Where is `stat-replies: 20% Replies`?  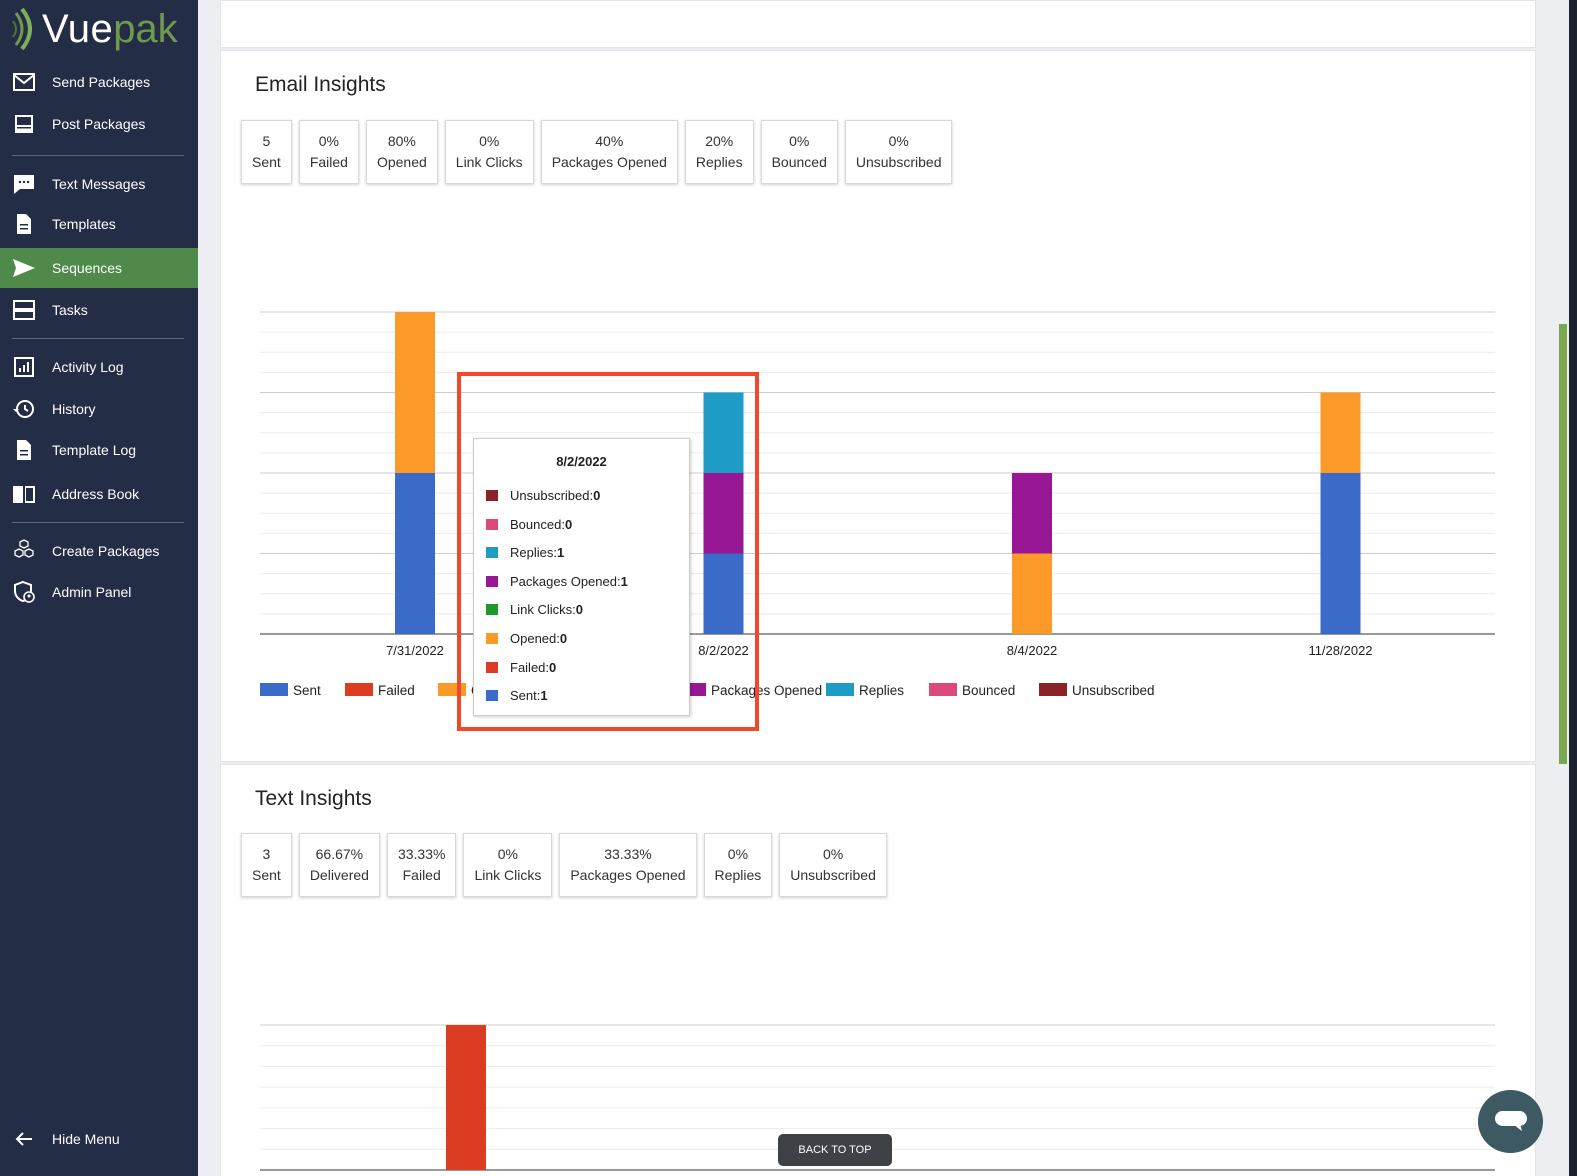 stat-replies: 20% Replies is located at coordinates (719, 152).